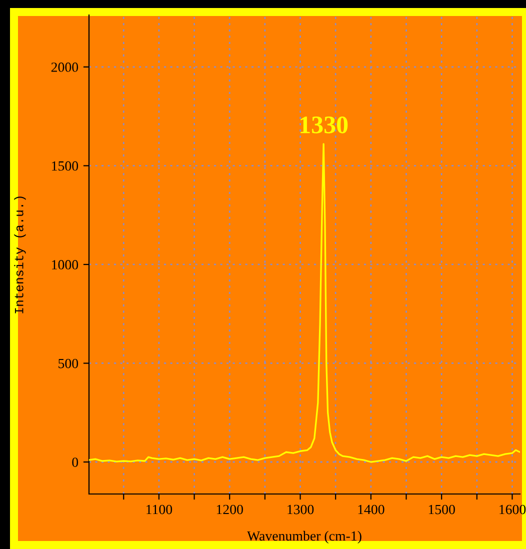 The height and width of the screenshot is (549, 526). Describe the element at coordinates (65, 265) in the screenshot. I see `y-tick-label: 1000` at that location.